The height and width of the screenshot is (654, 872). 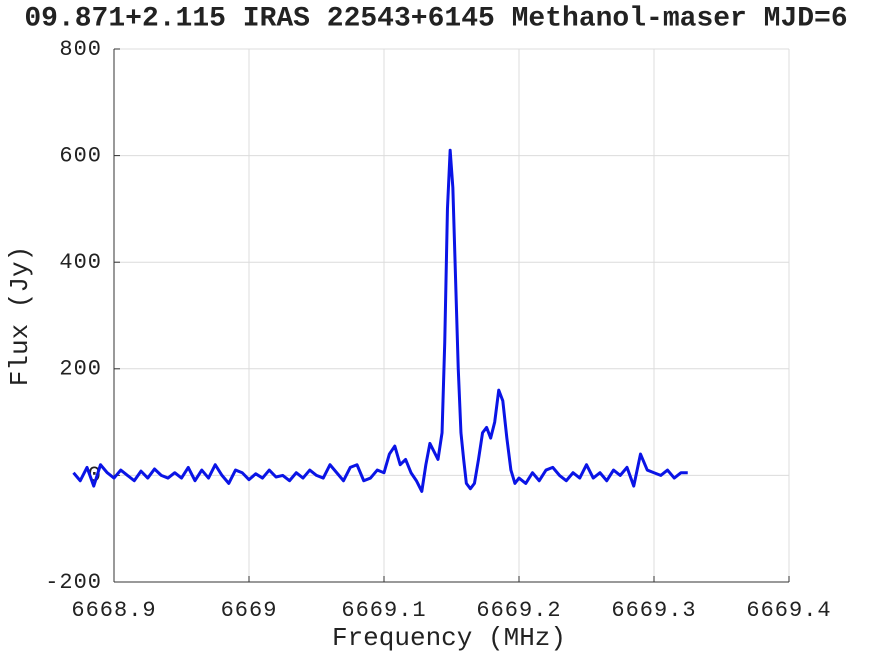 What do you see at coordinates (449, 638) in the screenshot?
I see `x-axis-label: Frequency (MHz)` at bounding box center [449, 638].